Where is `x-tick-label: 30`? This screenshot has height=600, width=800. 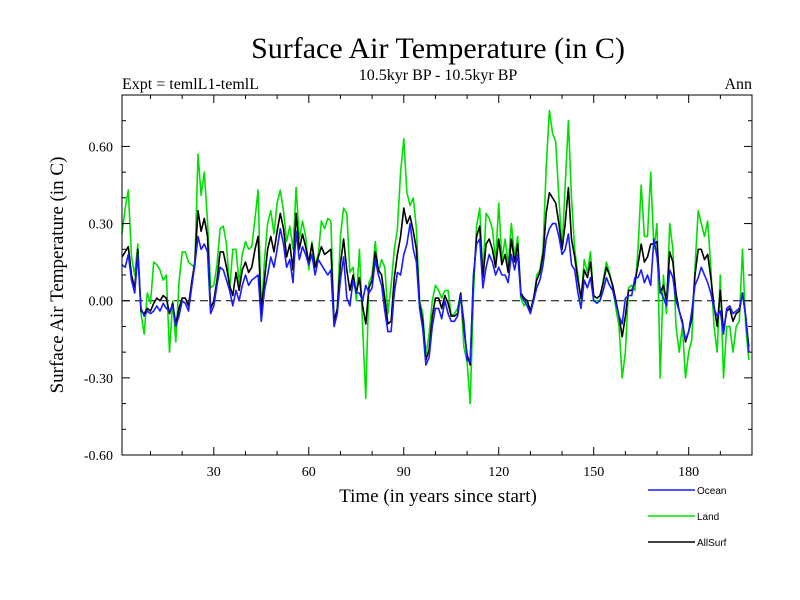
x-tick-label: 30 is located at coordinates (214, 472).